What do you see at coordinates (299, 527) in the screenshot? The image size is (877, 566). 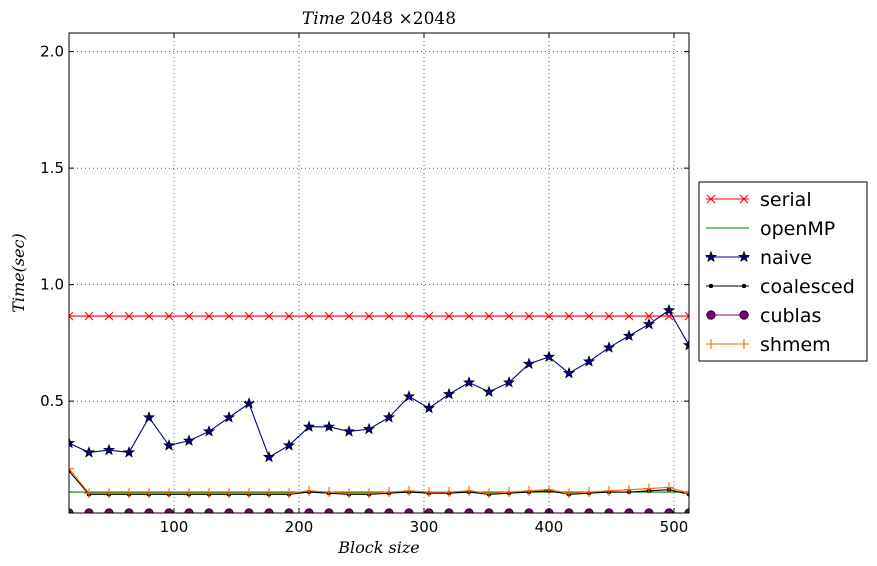 I see `x-tick-label: 200` at bounding box center [299, 527].